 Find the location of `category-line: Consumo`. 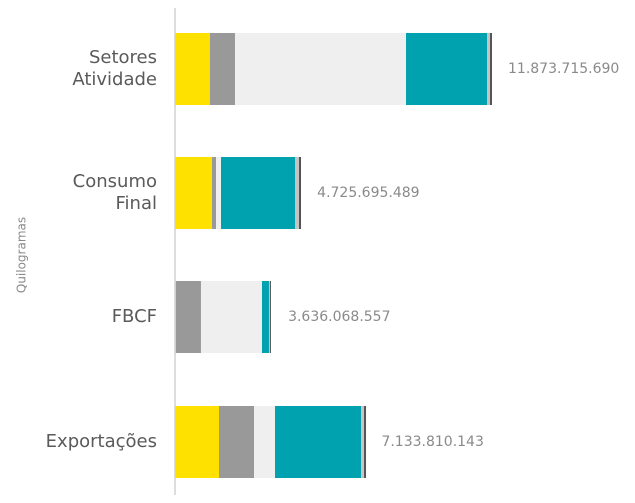

category-line: Consumo is located at coordinates (115, 181).